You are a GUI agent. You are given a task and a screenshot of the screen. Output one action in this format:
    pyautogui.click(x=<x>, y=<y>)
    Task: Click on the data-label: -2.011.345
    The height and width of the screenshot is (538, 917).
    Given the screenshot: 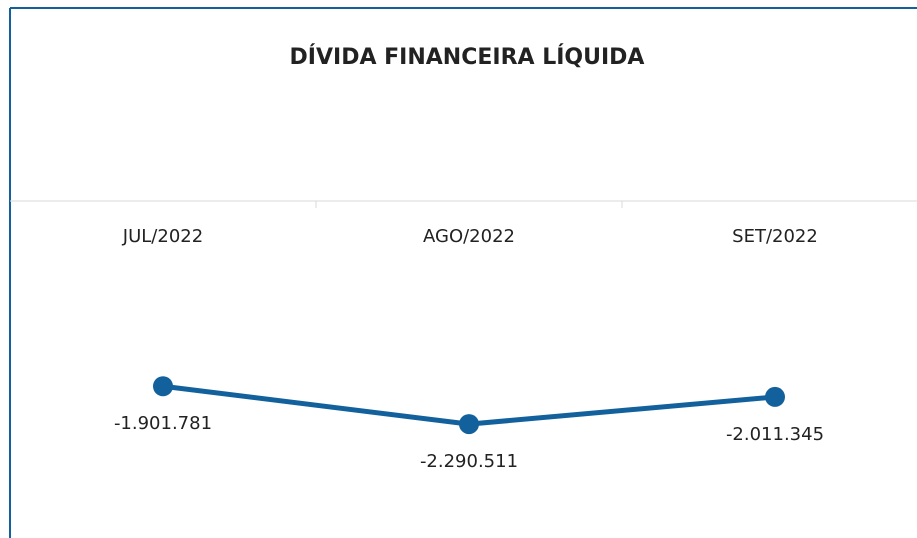 What is the action you would take?
    pyautogui.click(x=775, y=434)
    